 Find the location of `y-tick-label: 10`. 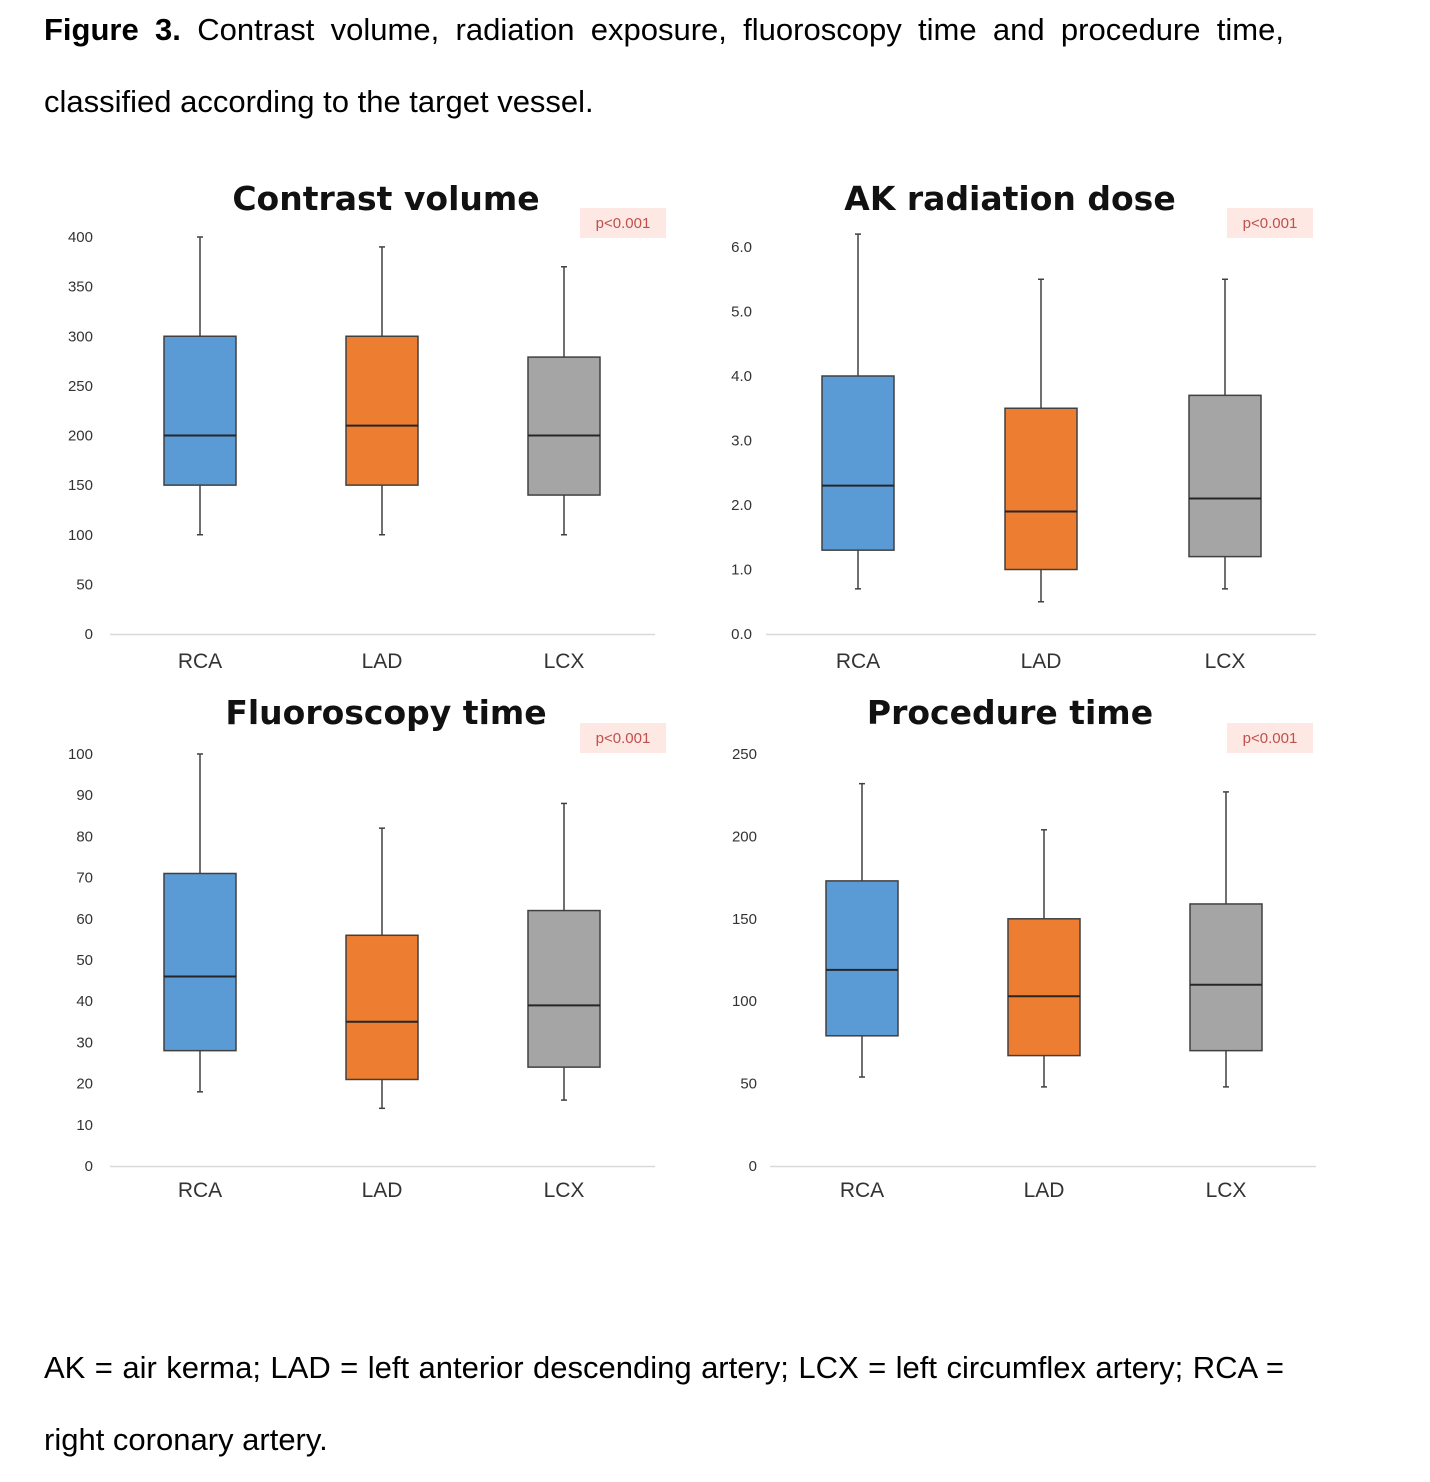

y-tick-label: 10 is located at coordinates (84, 1125).